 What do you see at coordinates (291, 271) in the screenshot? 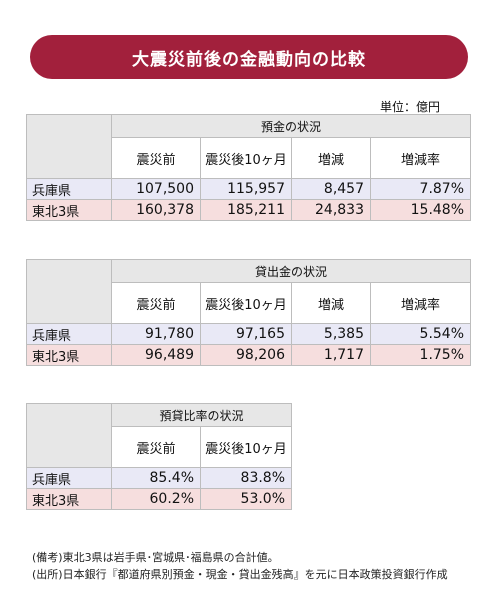
I see `loans-title: 貸出金の状況` at bounding box center [291, 271].